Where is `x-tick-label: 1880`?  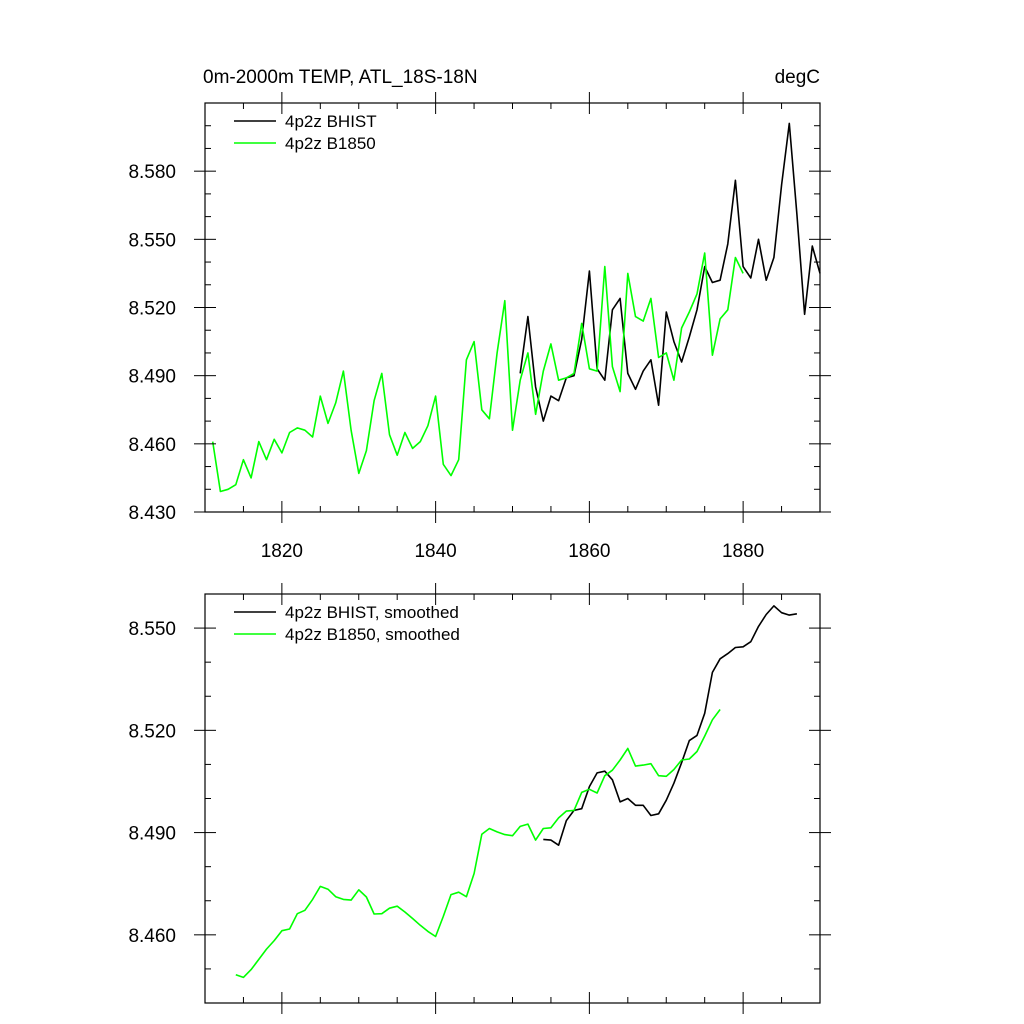 x-tick-label: 1880 is located at coordinates (743, 551).